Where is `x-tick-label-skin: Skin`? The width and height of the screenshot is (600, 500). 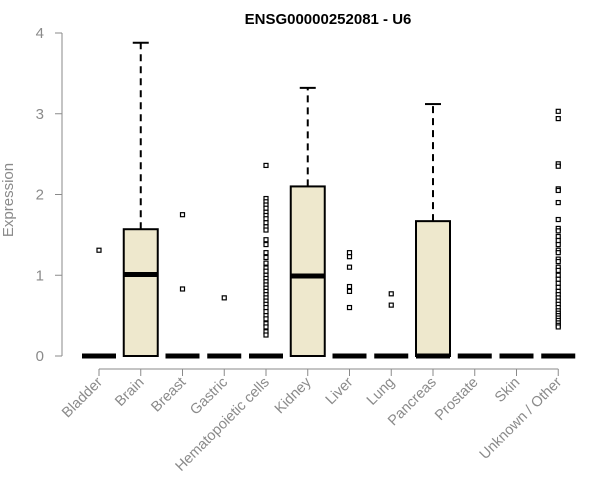 x-tick-label-skin: Skin is located at coordinates (507, 390).